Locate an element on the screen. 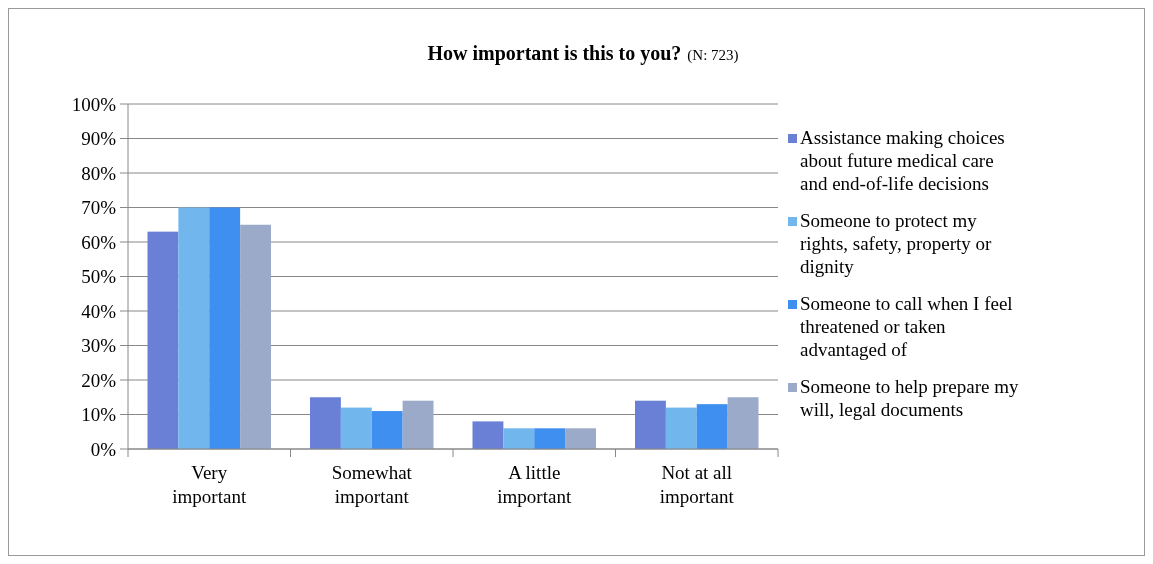  x-tick-label: Not at all important is located at coordinates (697, 484).